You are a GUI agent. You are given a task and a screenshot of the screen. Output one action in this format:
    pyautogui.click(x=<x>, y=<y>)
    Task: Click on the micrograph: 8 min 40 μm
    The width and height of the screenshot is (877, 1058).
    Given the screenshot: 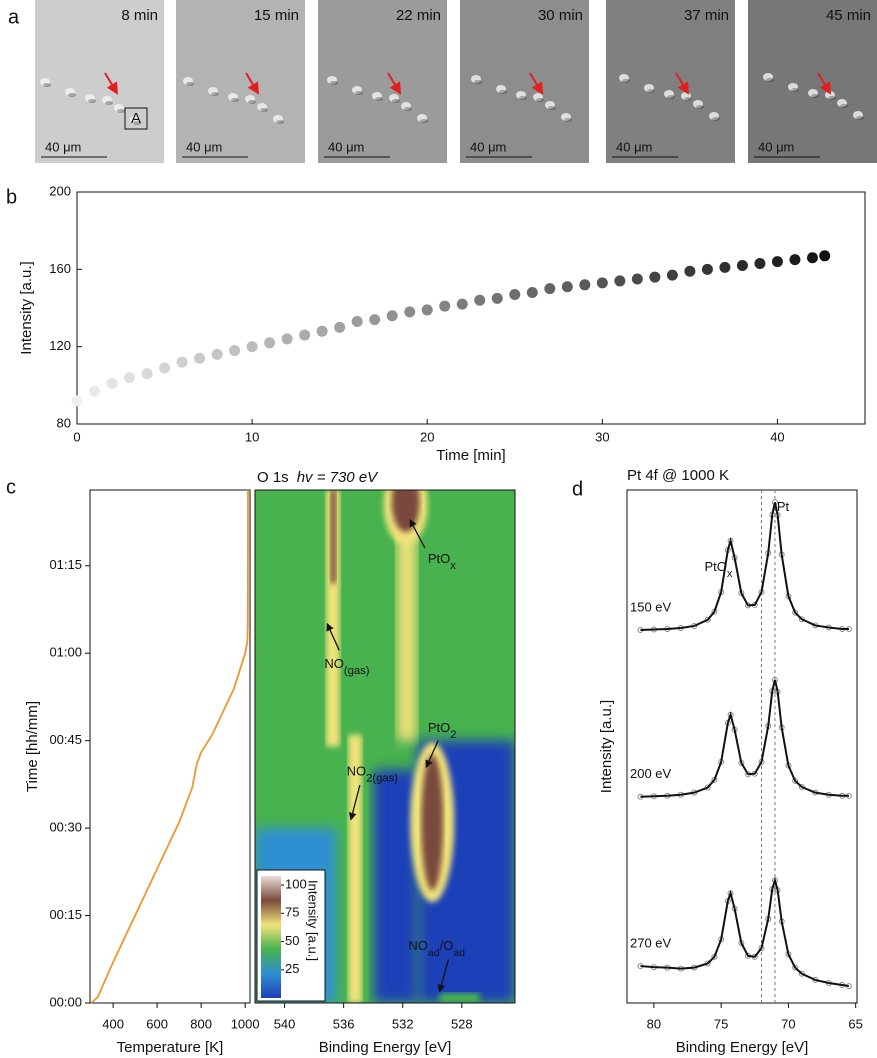 What is the action you would take?
    pyautogui.click(x=99, y=81)
    